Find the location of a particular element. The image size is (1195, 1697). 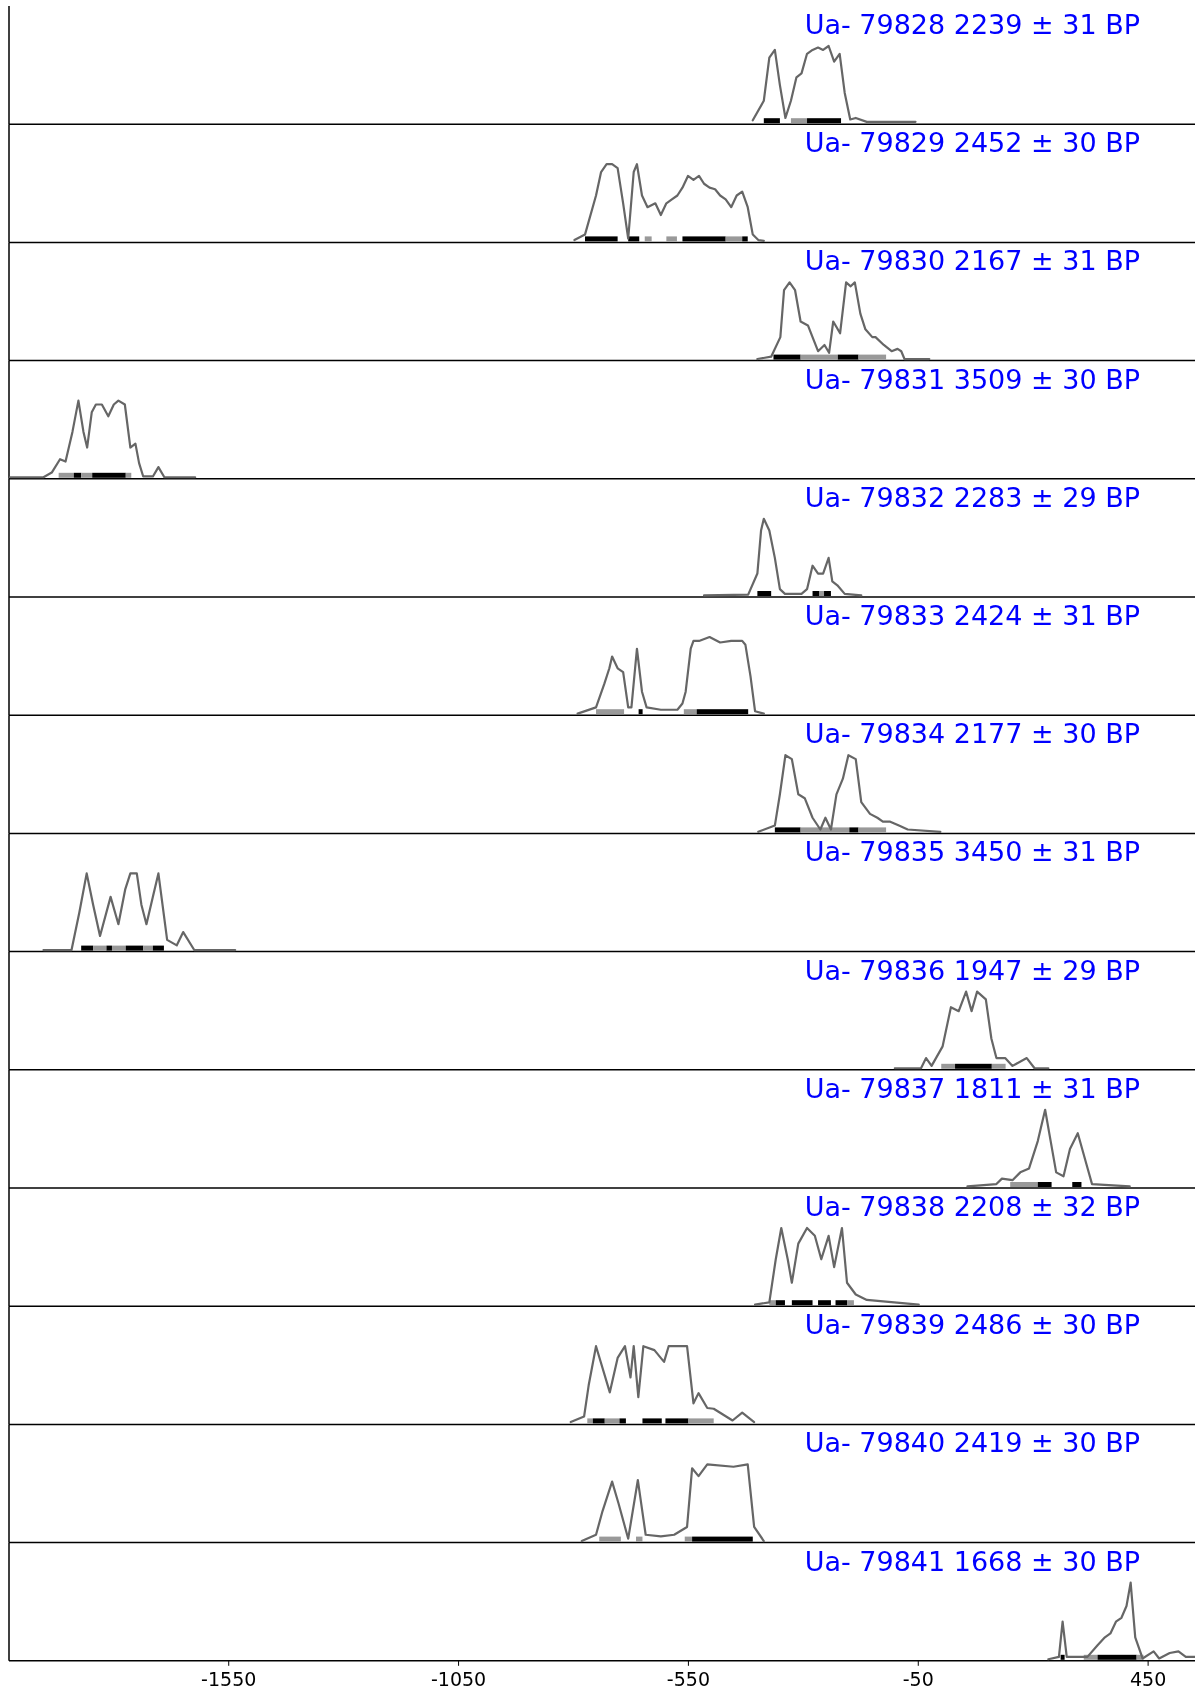

chart-title: Ua- 79835 3450 ± 31 BP is located at coordinates (972, 852).